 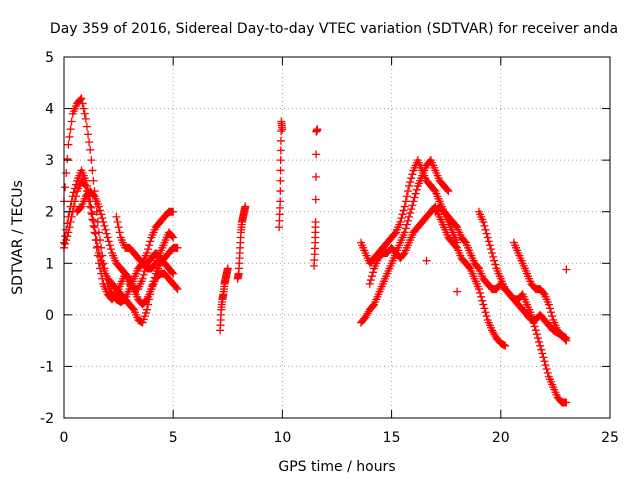 What do you see at coordinates (405, 241) in the screenshot?
I see `series-track-f` at bounding box center [405, 241].